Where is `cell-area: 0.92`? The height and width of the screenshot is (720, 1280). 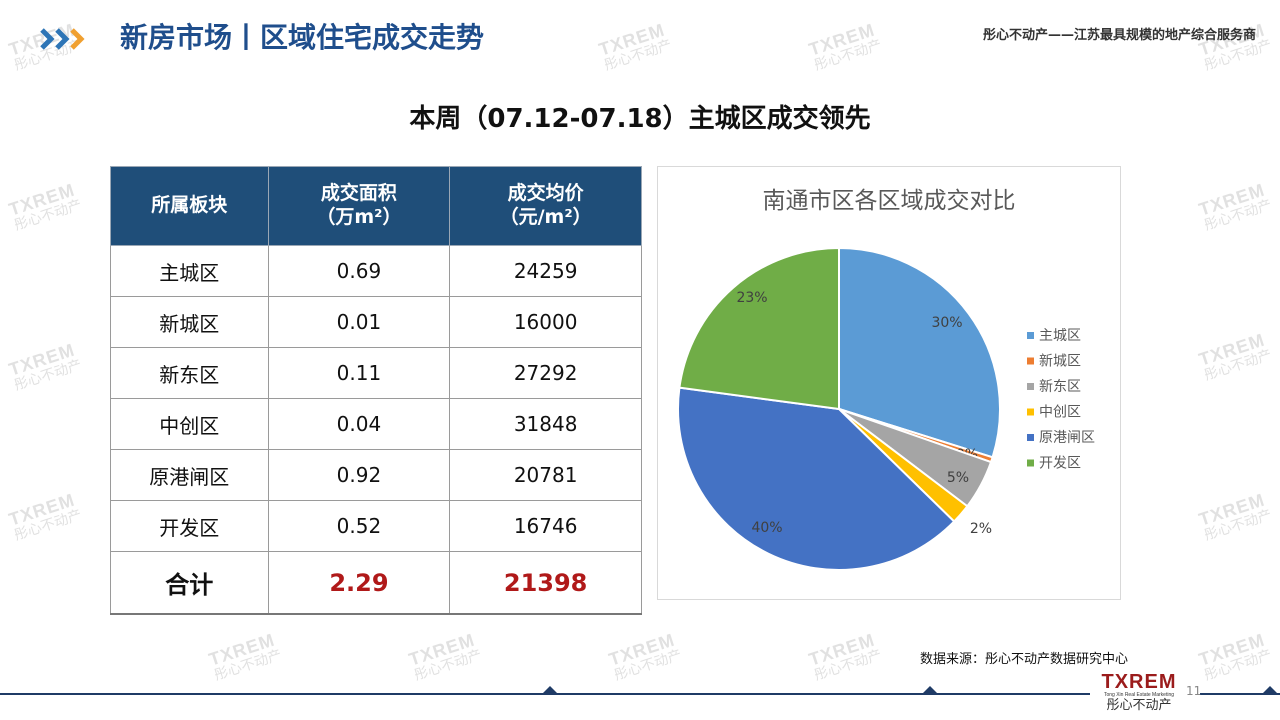 cell-area: 0.92 is located at coordinates (359, 475).